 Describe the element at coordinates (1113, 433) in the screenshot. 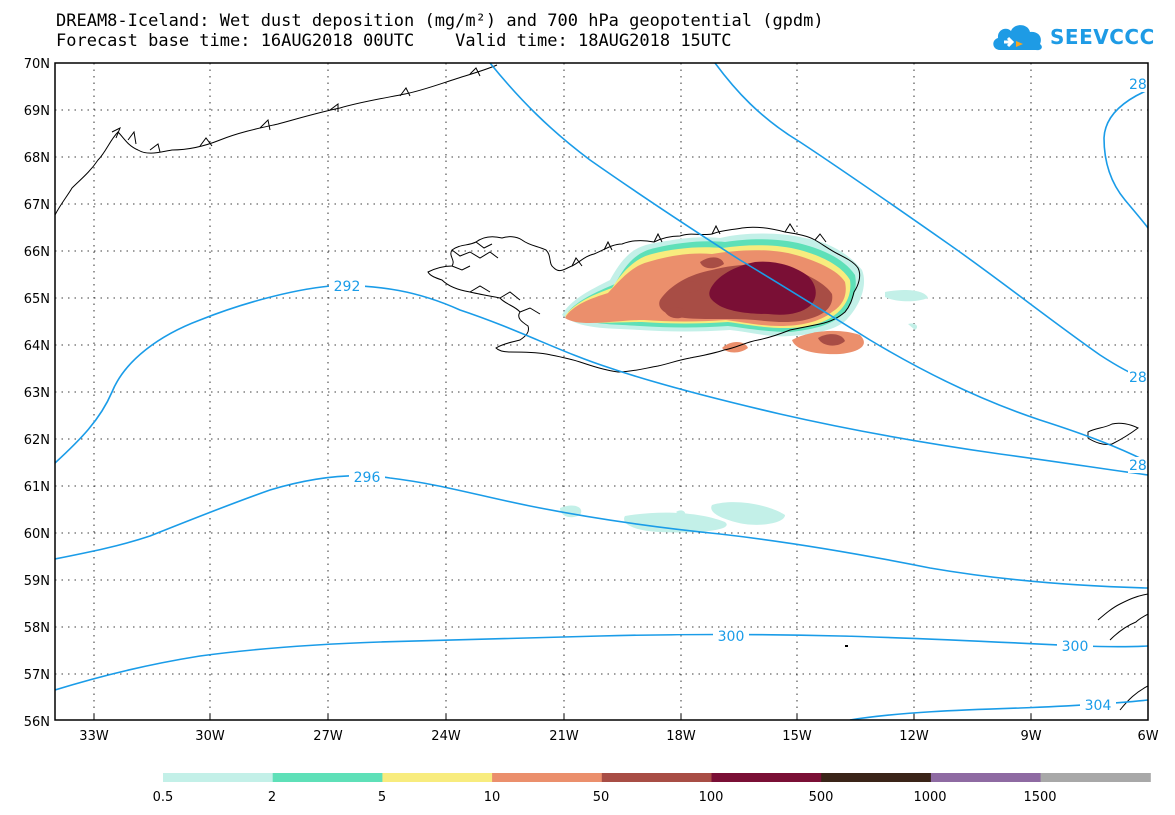

I see `faroe-islands` at that location.